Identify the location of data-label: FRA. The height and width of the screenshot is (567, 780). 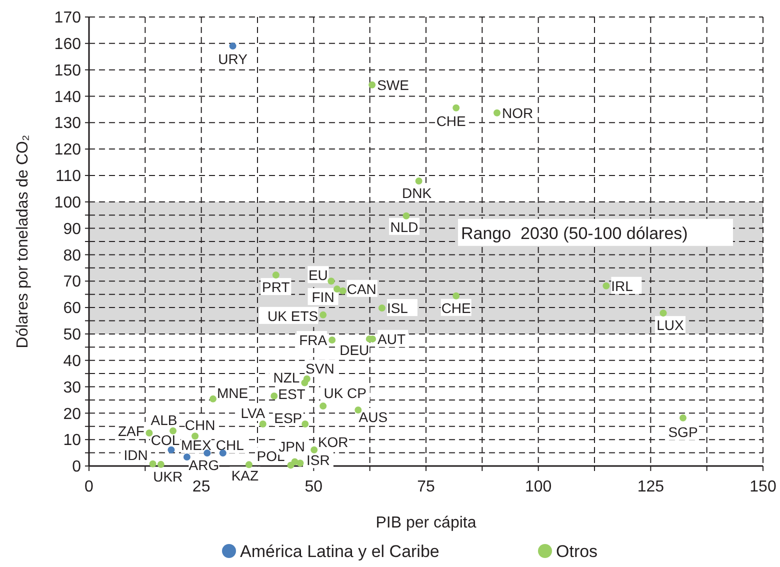
(313, 340).